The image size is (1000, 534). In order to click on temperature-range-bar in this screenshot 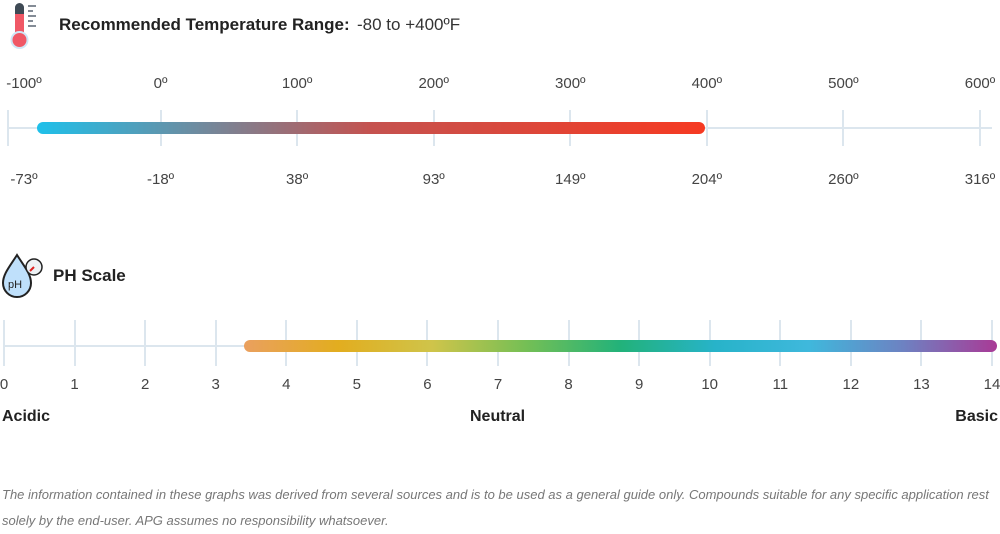, I will do `click(371, 128)`.